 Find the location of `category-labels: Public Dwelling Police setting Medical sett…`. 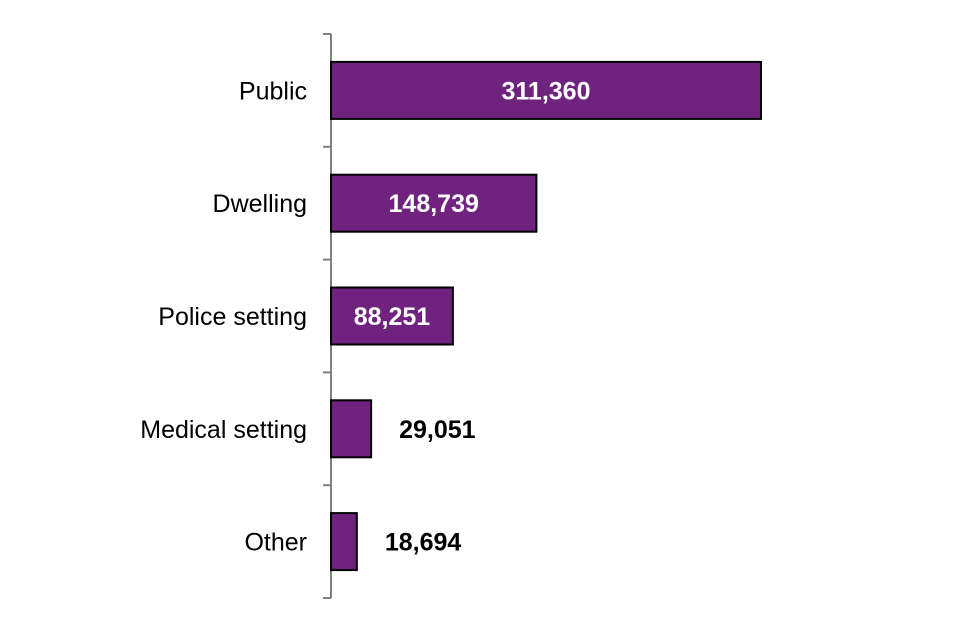

category-labels: Public Dwelling Police setting Medical sett… is located at coordinates (223, 316).